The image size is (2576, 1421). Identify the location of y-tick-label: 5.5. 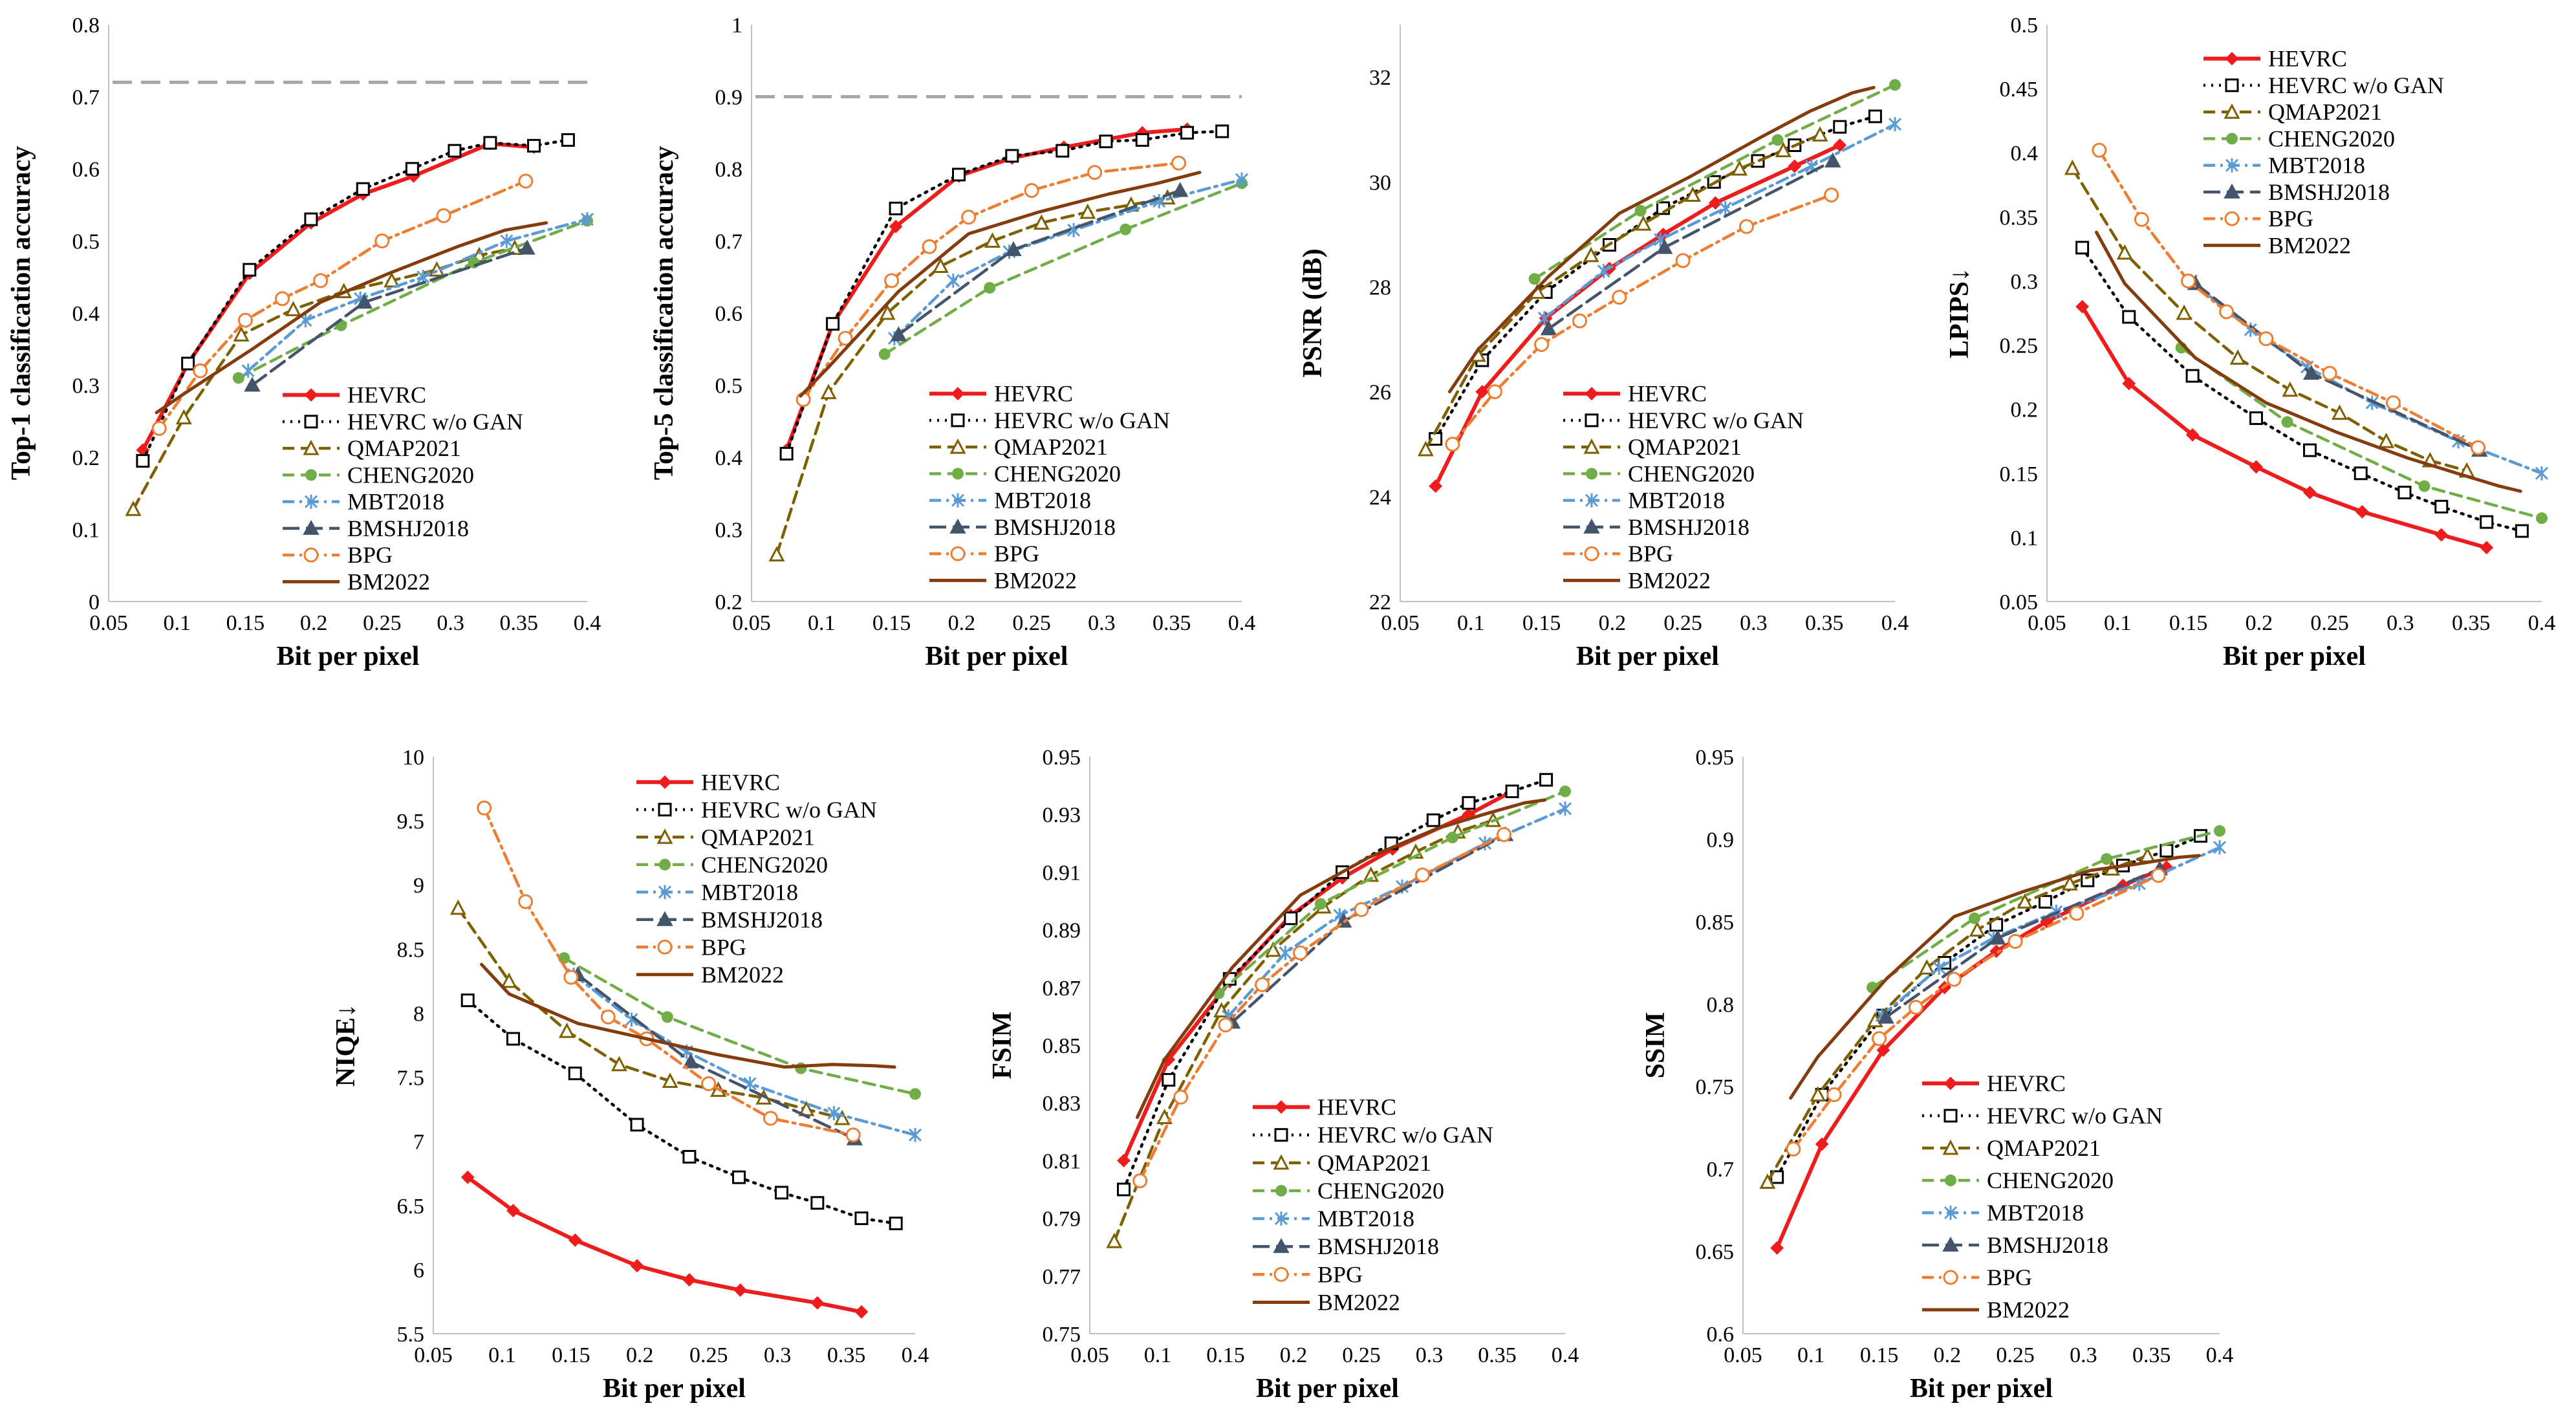
(411, 1335).